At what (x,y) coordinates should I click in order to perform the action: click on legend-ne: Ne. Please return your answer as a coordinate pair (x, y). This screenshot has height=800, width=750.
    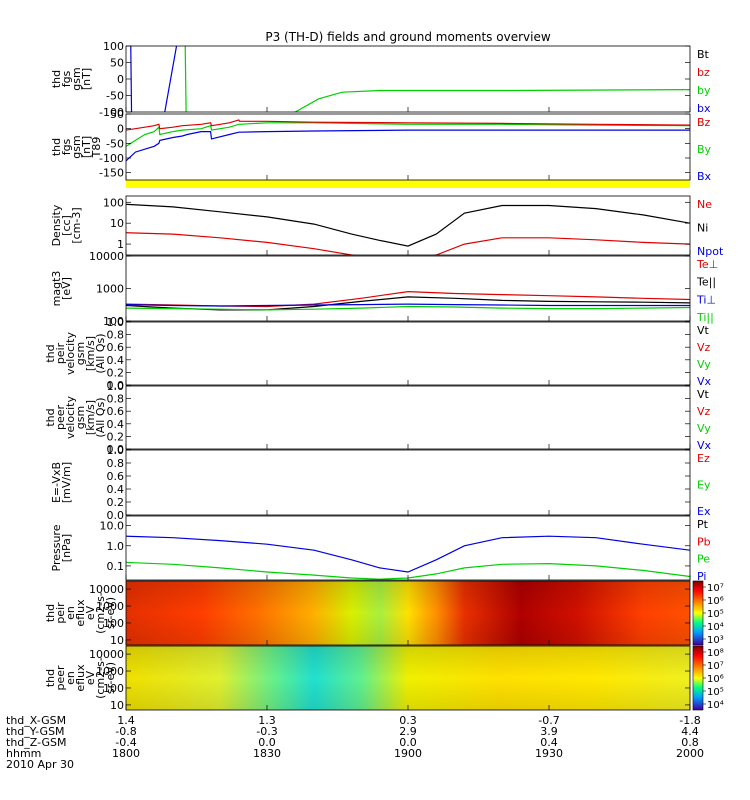
    Looking at the image, I should click on (704, 204).